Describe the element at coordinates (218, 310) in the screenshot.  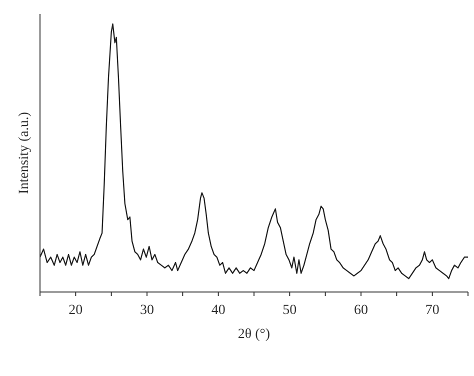
I see `x-tick-label: 40` at that location.